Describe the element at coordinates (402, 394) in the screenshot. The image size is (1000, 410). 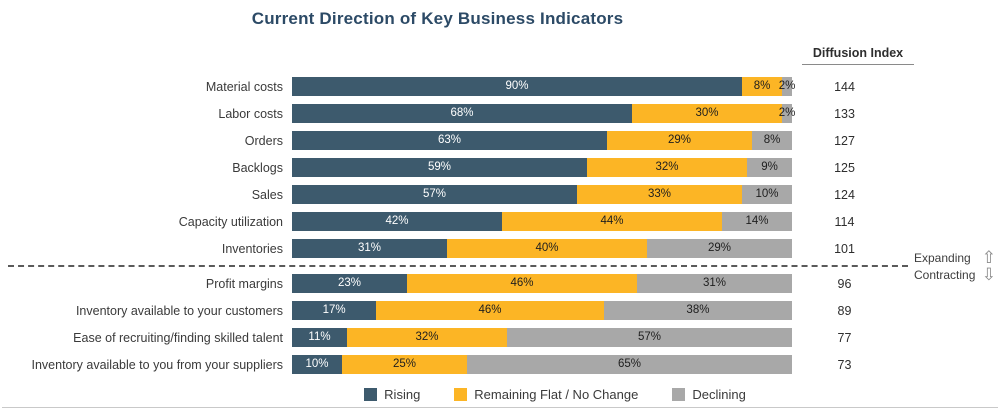
I see `legend-label: Rising` at that location.